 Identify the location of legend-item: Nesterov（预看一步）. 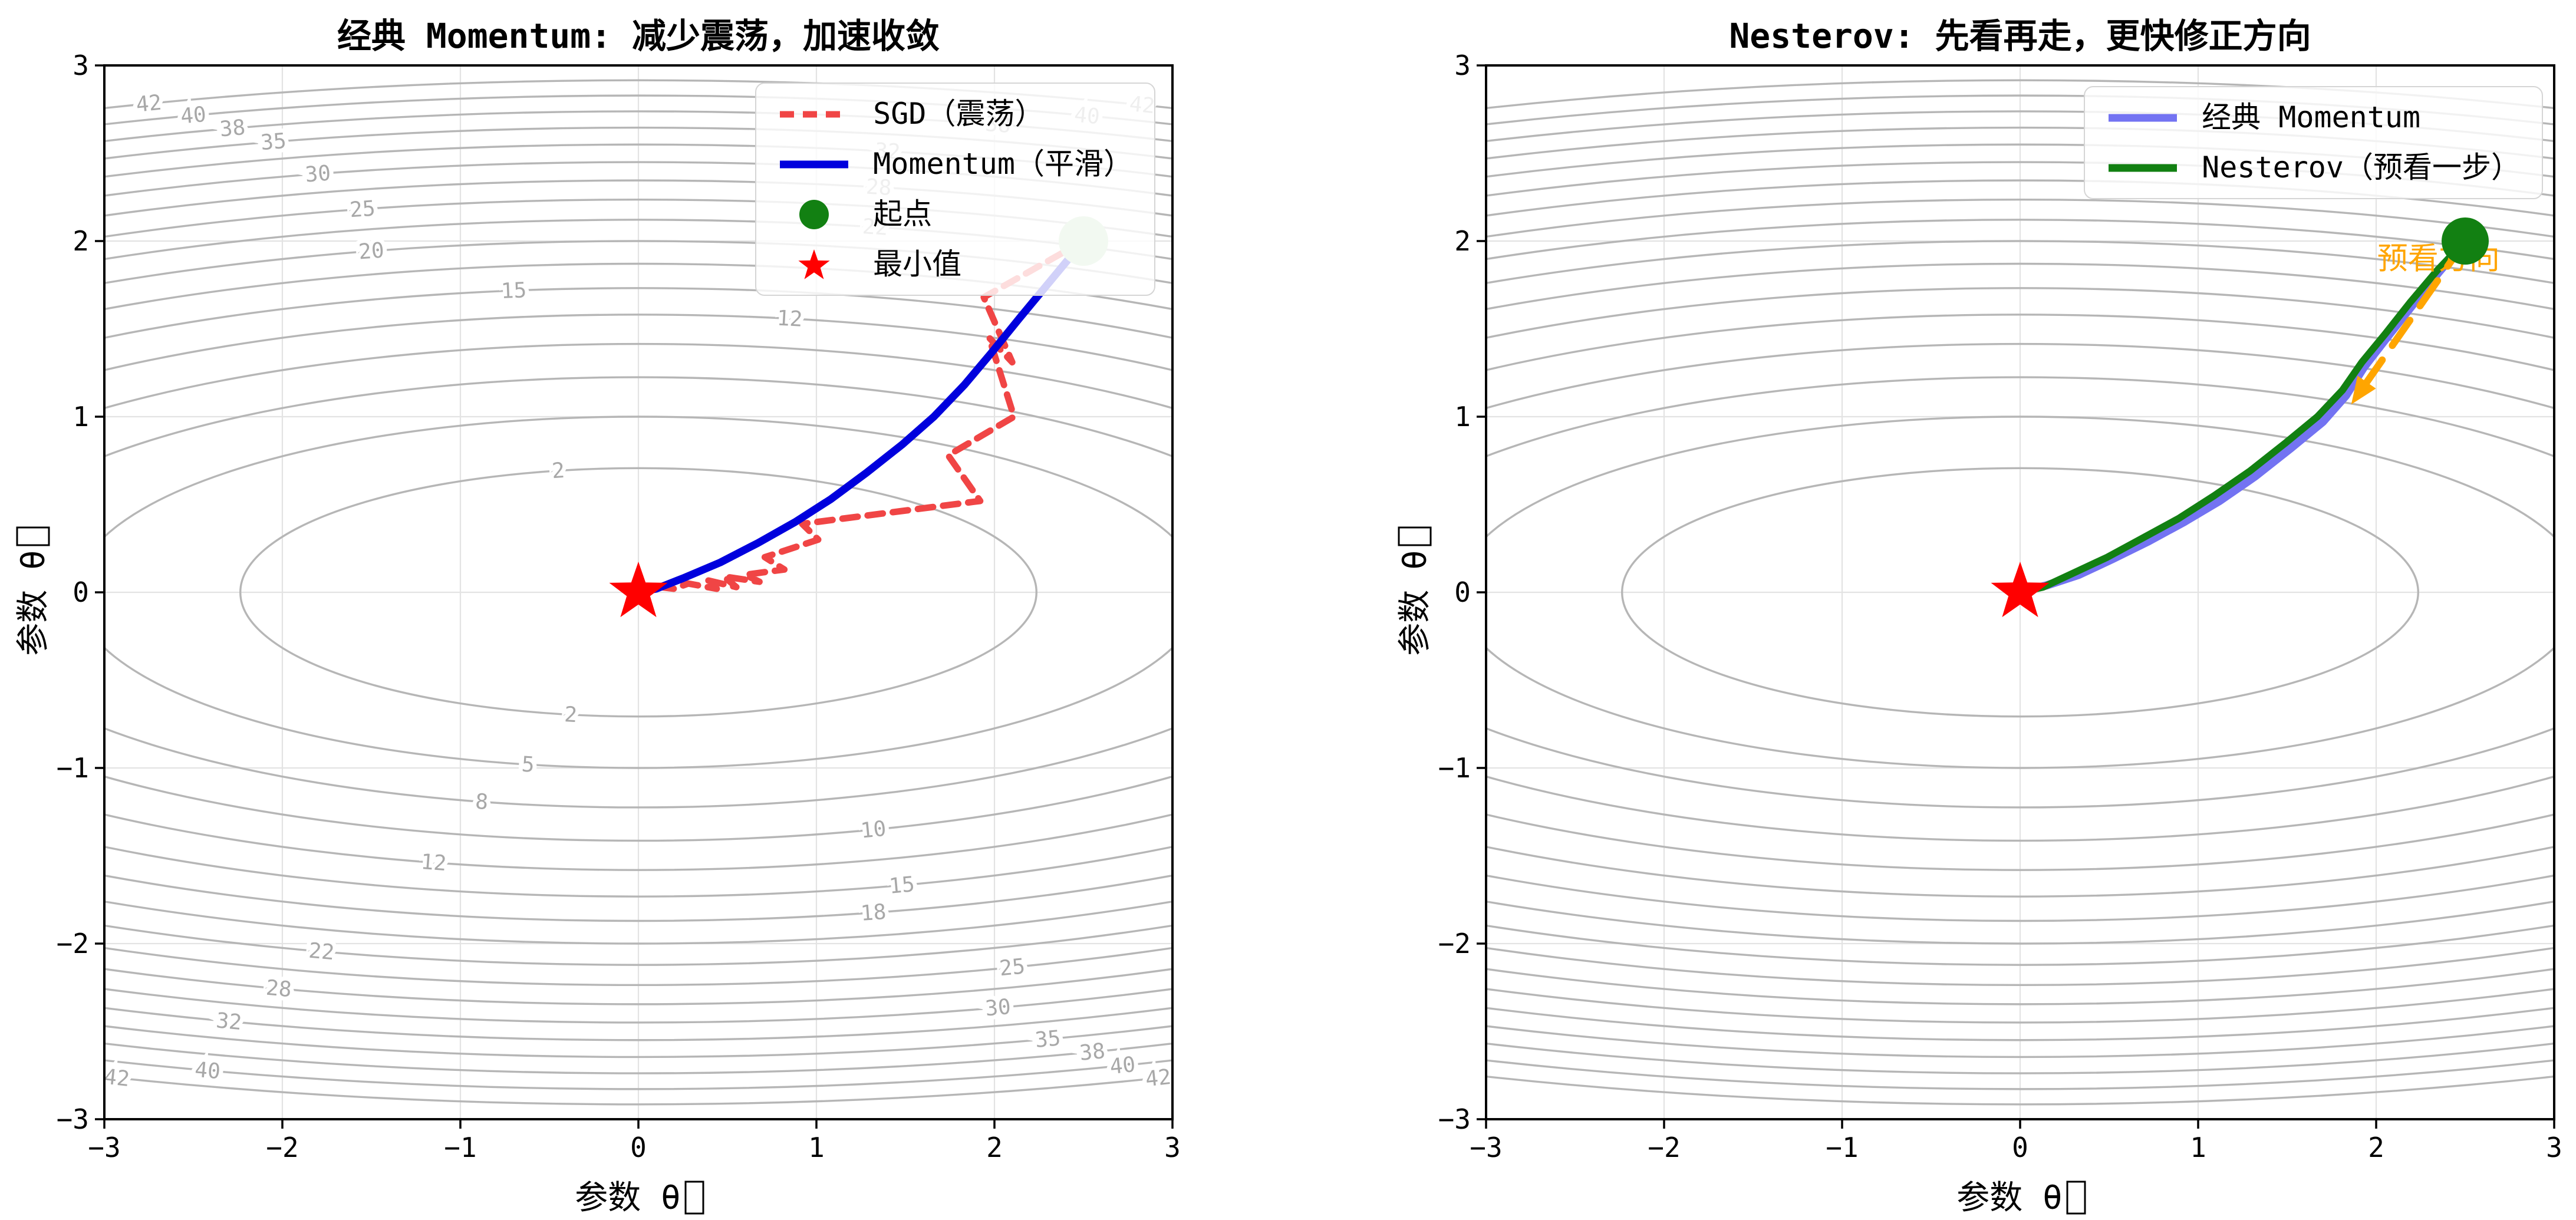
(2313, 167).